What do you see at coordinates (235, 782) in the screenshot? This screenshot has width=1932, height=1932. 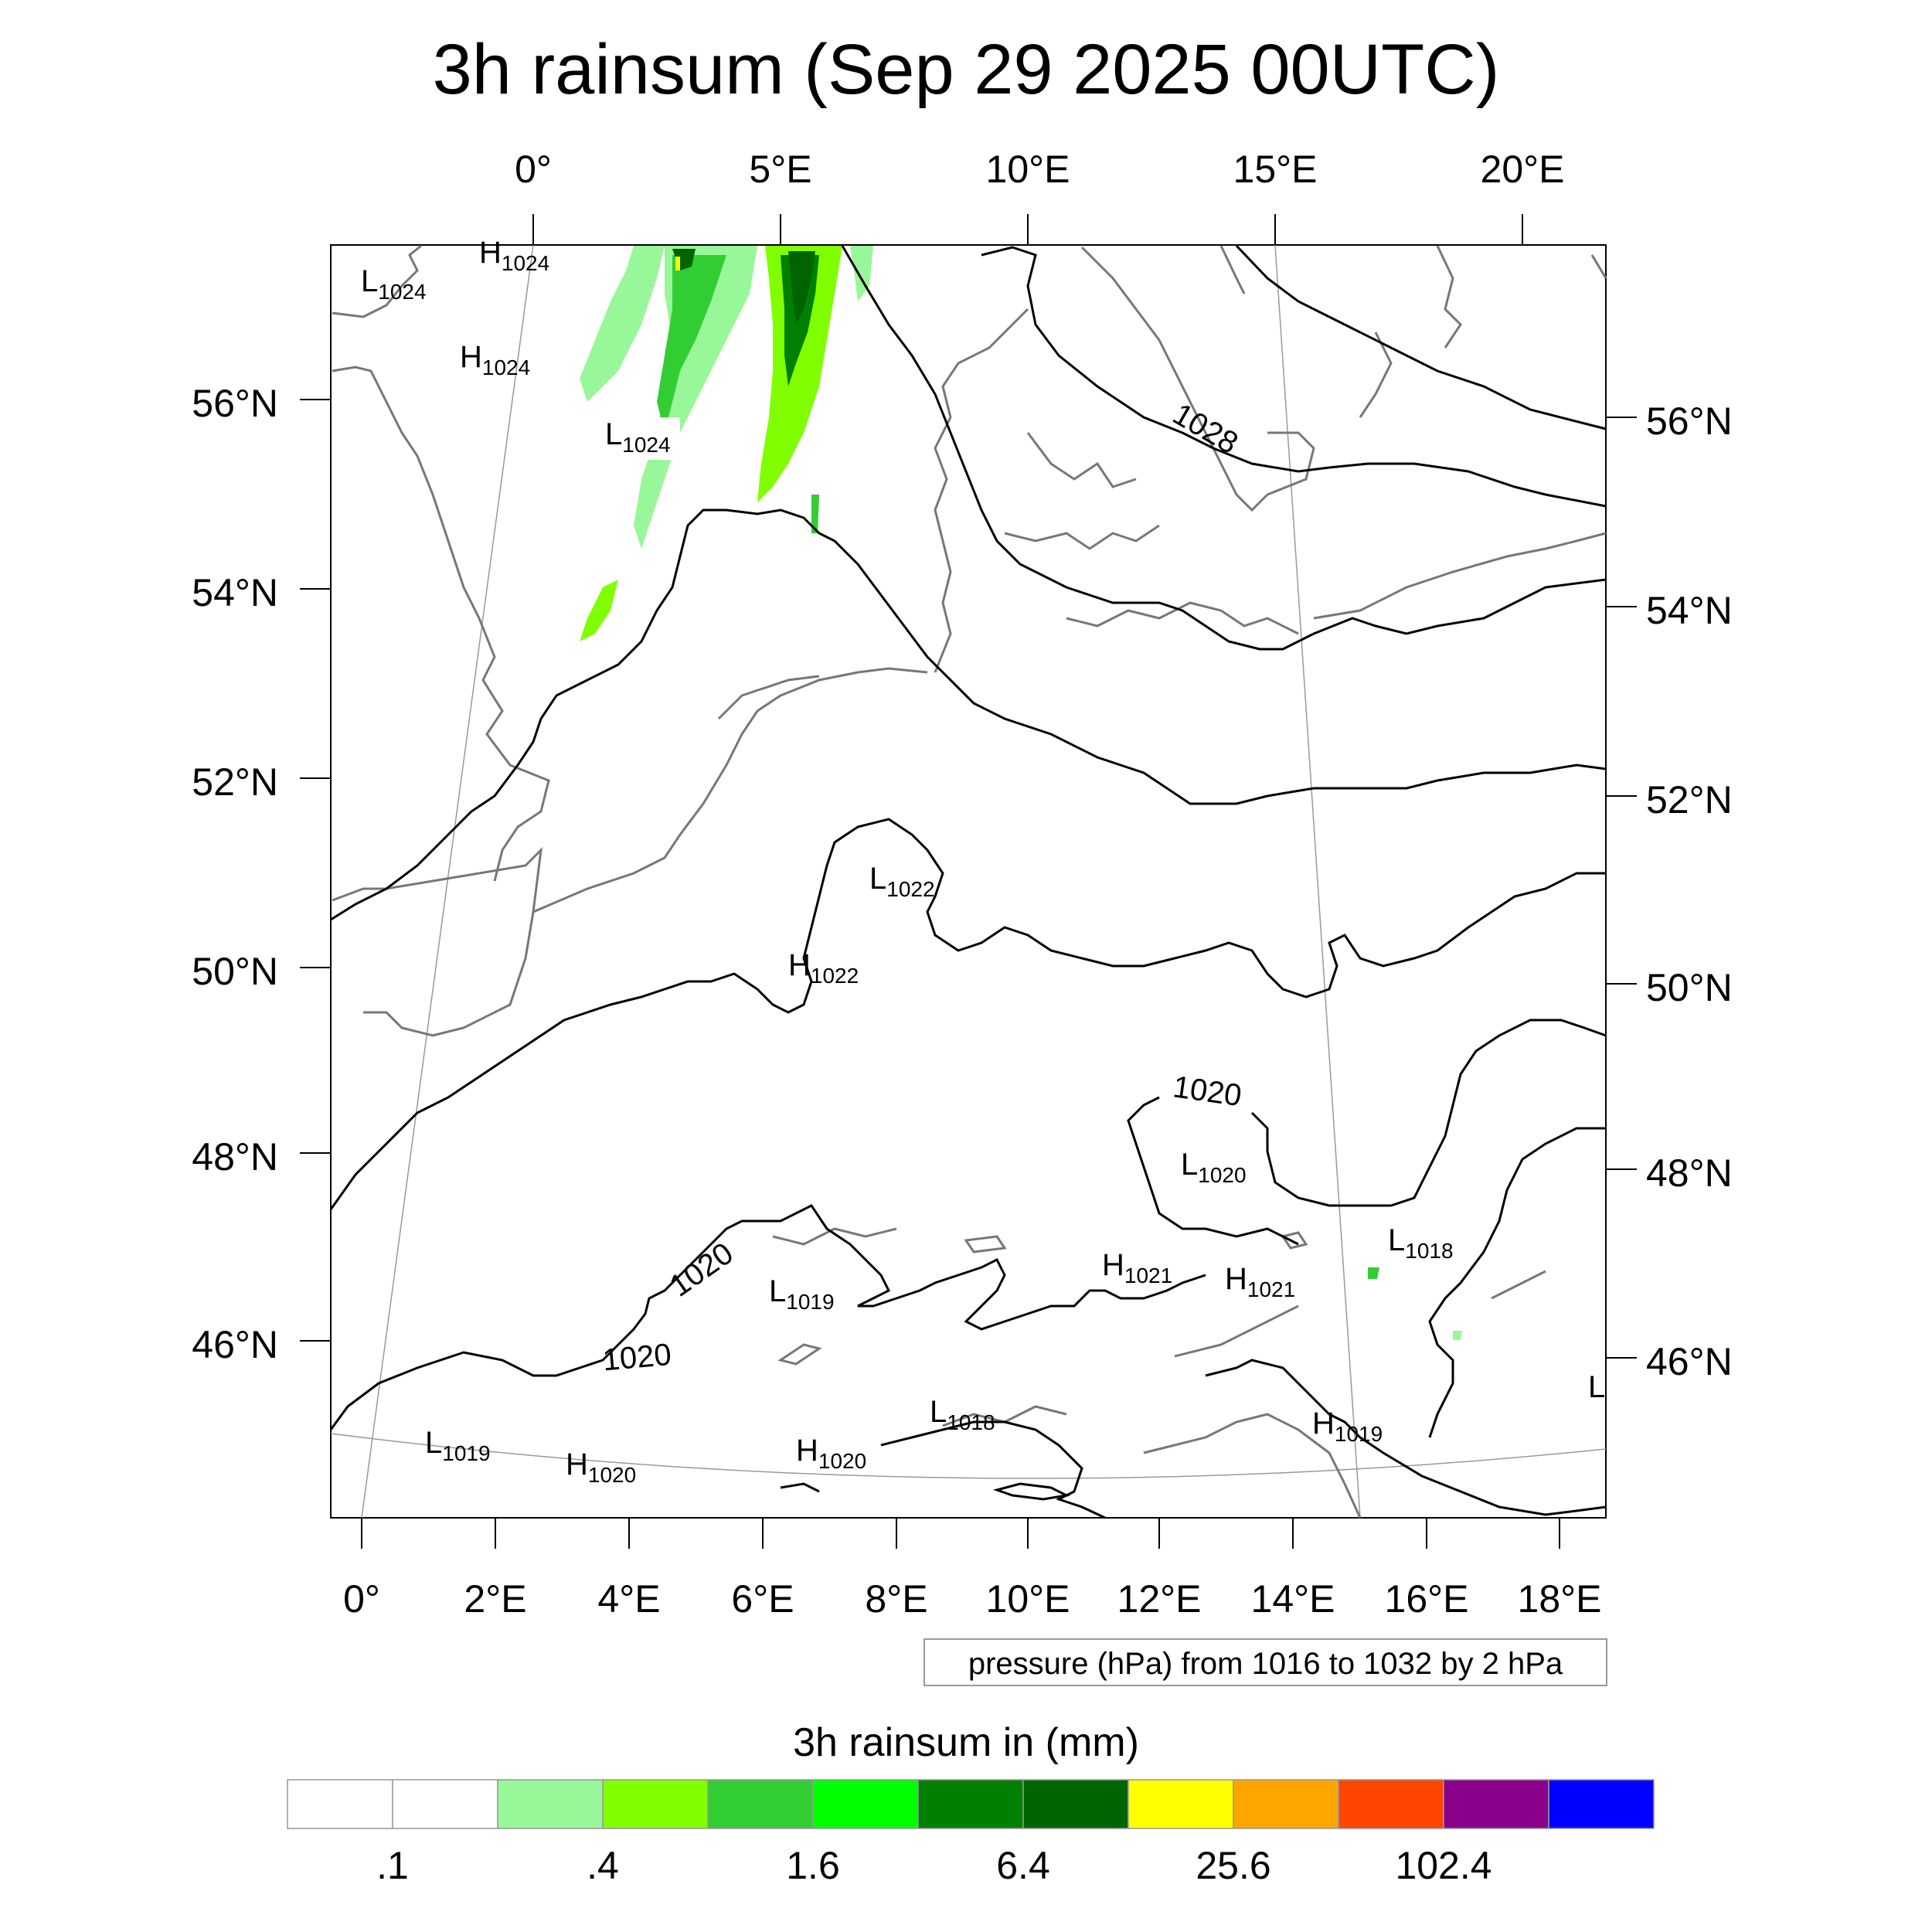 I see `lat-label-left: 52°N` at bounding box center [235, 782].